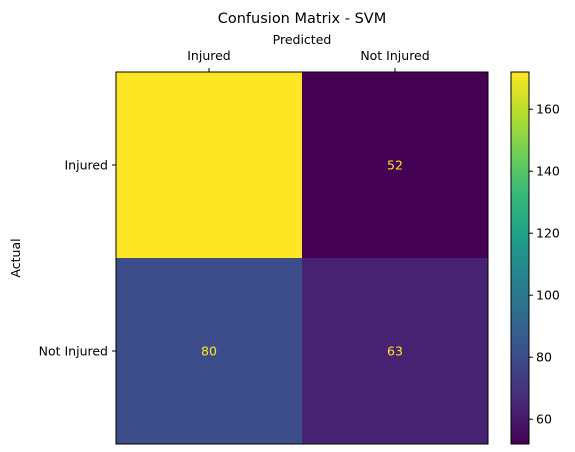 The width and height of the screenshot is (575, 452). I want to click on cell-value-r0-c1: 52, so click(395, 165).